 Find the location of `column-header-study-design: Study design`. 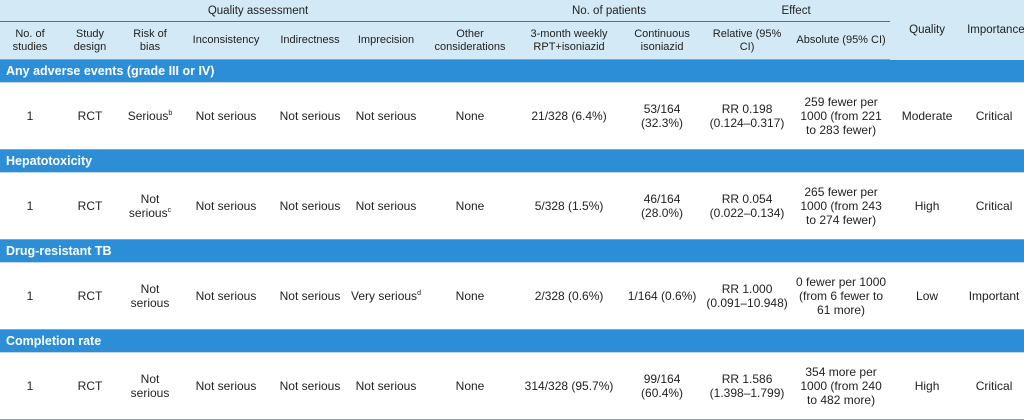

column-header-study-design: Study design is located at coordinates (90, 40).